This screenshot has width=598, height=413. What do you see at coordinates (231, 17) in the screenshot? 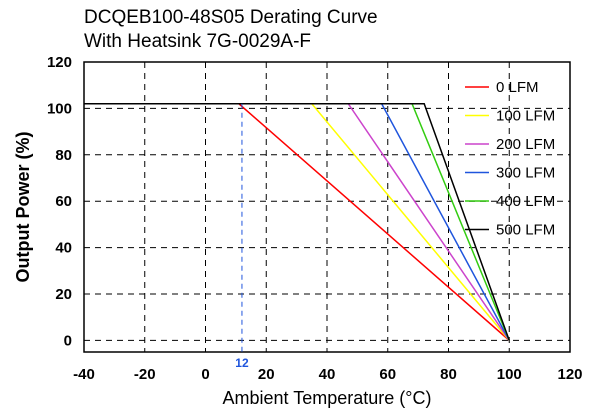
I see `chart-title-line-1: DCQEB100-48S05 Derating Curve` at bounding box center [231, 17].